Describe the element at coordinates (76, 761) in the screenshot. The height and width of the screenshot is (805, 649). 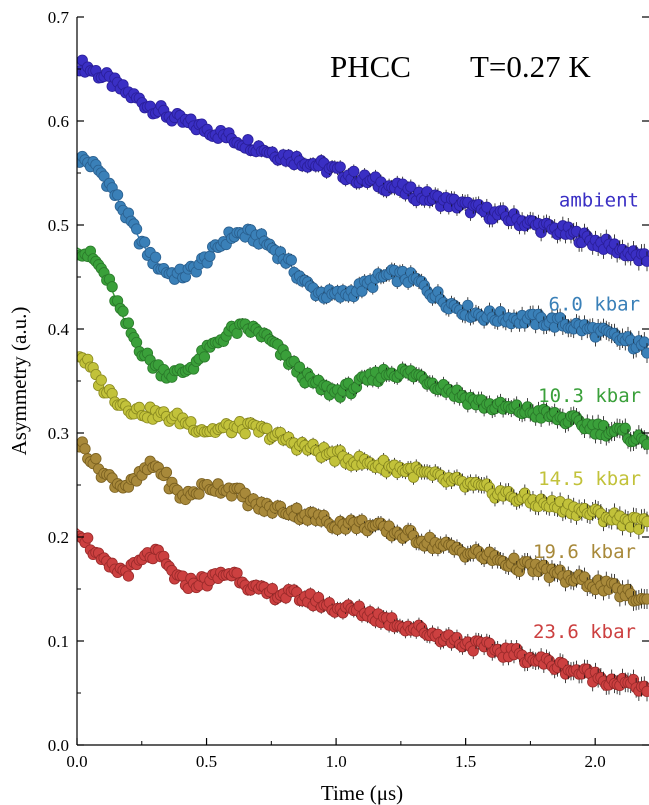
I see `x-tick-label: 0.0` at that location.